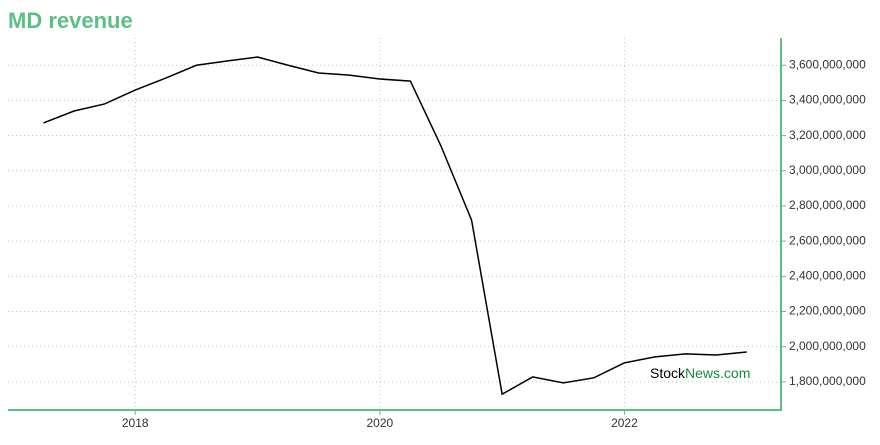  What do you see at coordinates (827, 240) in the screenshot?
I see `y-tick-label: 2,600,000,000` at bounding box center [827, 240].